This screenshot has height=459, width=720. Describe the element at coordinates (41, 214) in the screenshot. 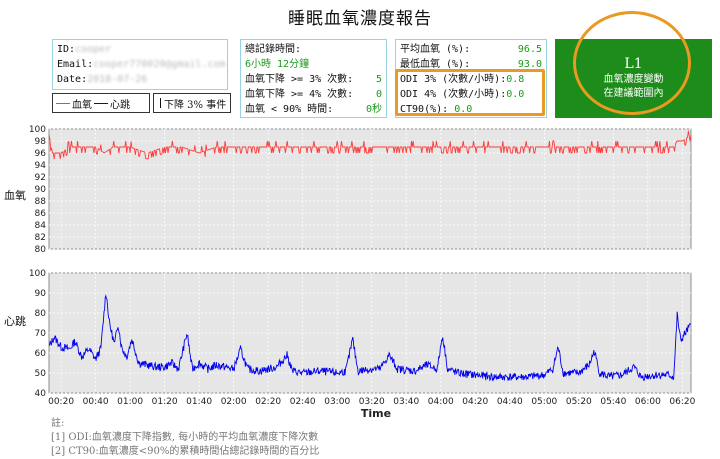

I see `spo2-ytick-label: 86` at that location.